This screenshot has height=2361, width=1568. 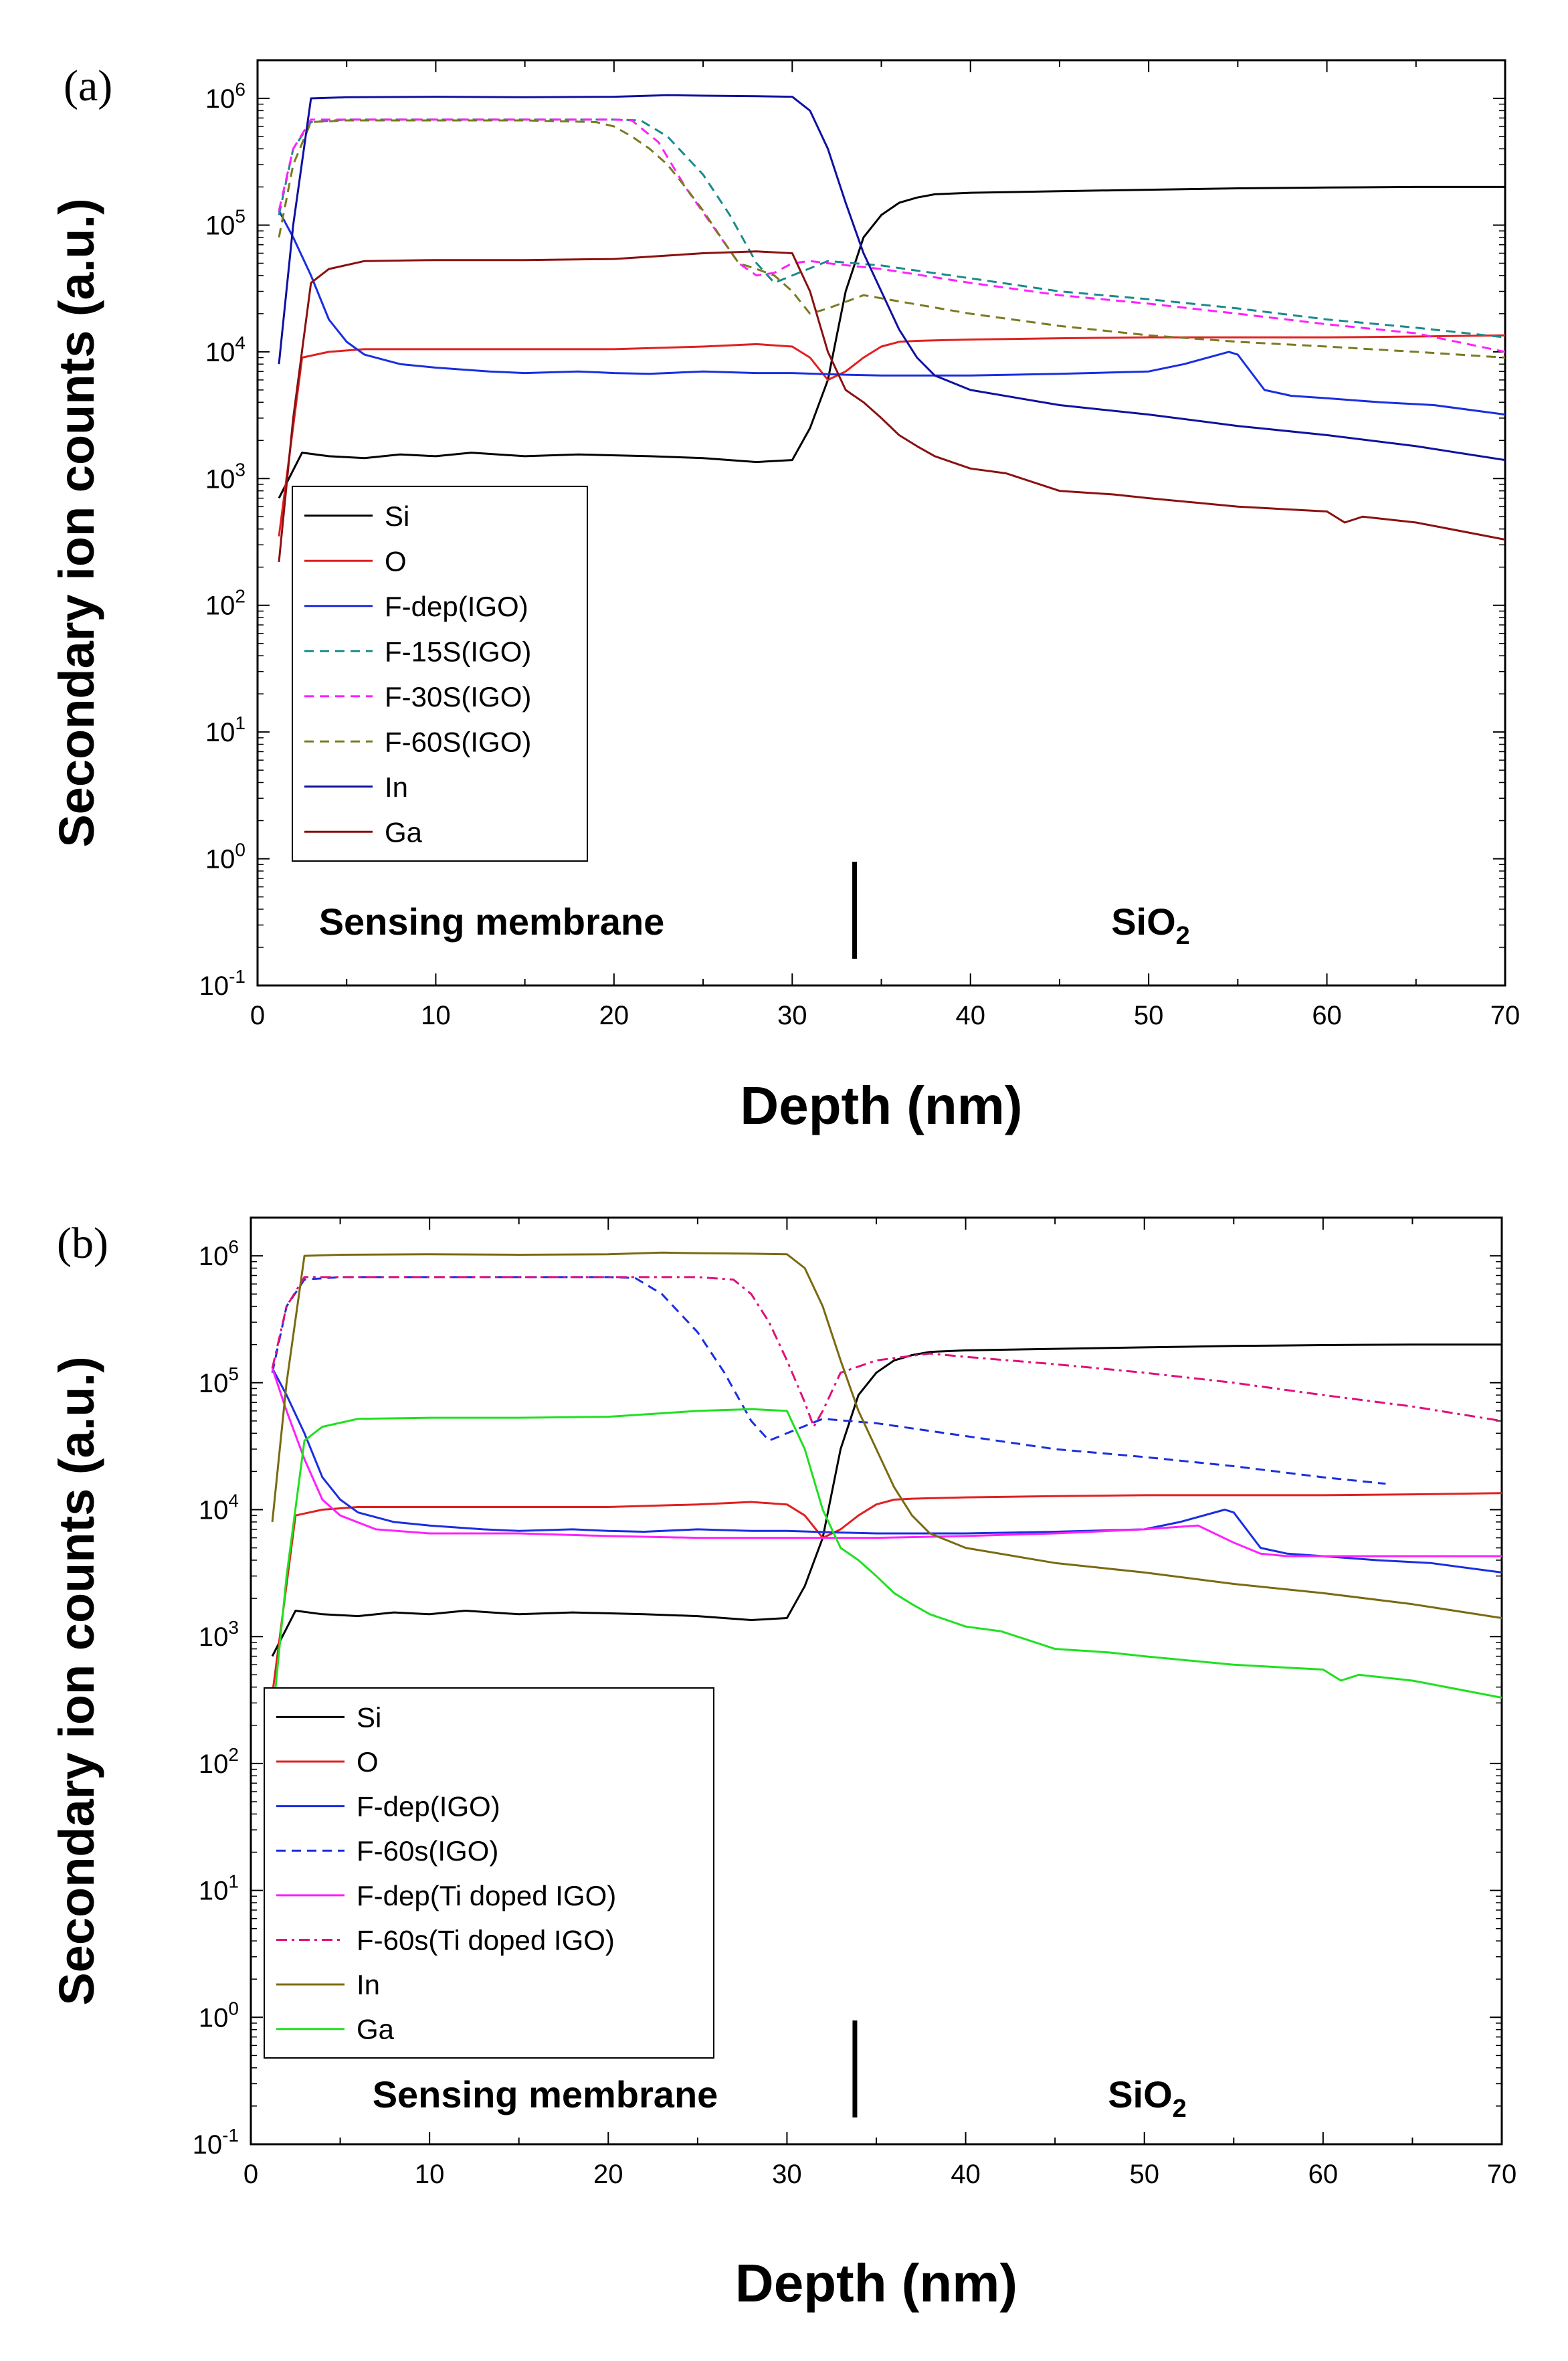 What do you see at coordinates (458, 651) in the screenshot?
I see `legend-label: F-15S(IGO)` at bounding box center [458, 651].